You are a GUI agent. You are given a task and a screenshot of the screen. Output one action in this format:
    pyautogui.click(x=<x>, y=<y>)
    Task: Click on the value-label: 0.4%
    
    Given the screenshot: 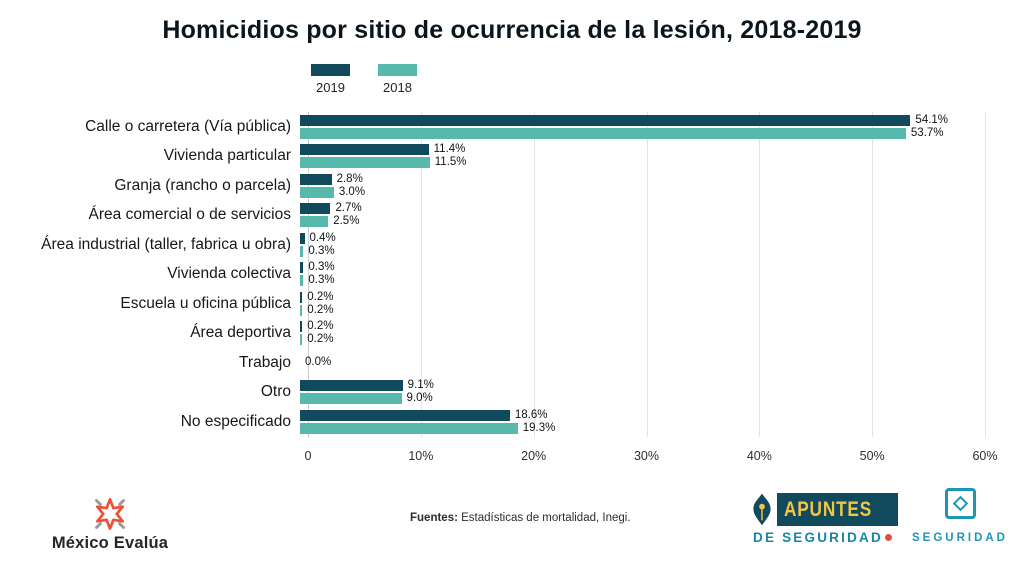 What is the action you would take?
    pyautogui.click(x=322, y=237)
    